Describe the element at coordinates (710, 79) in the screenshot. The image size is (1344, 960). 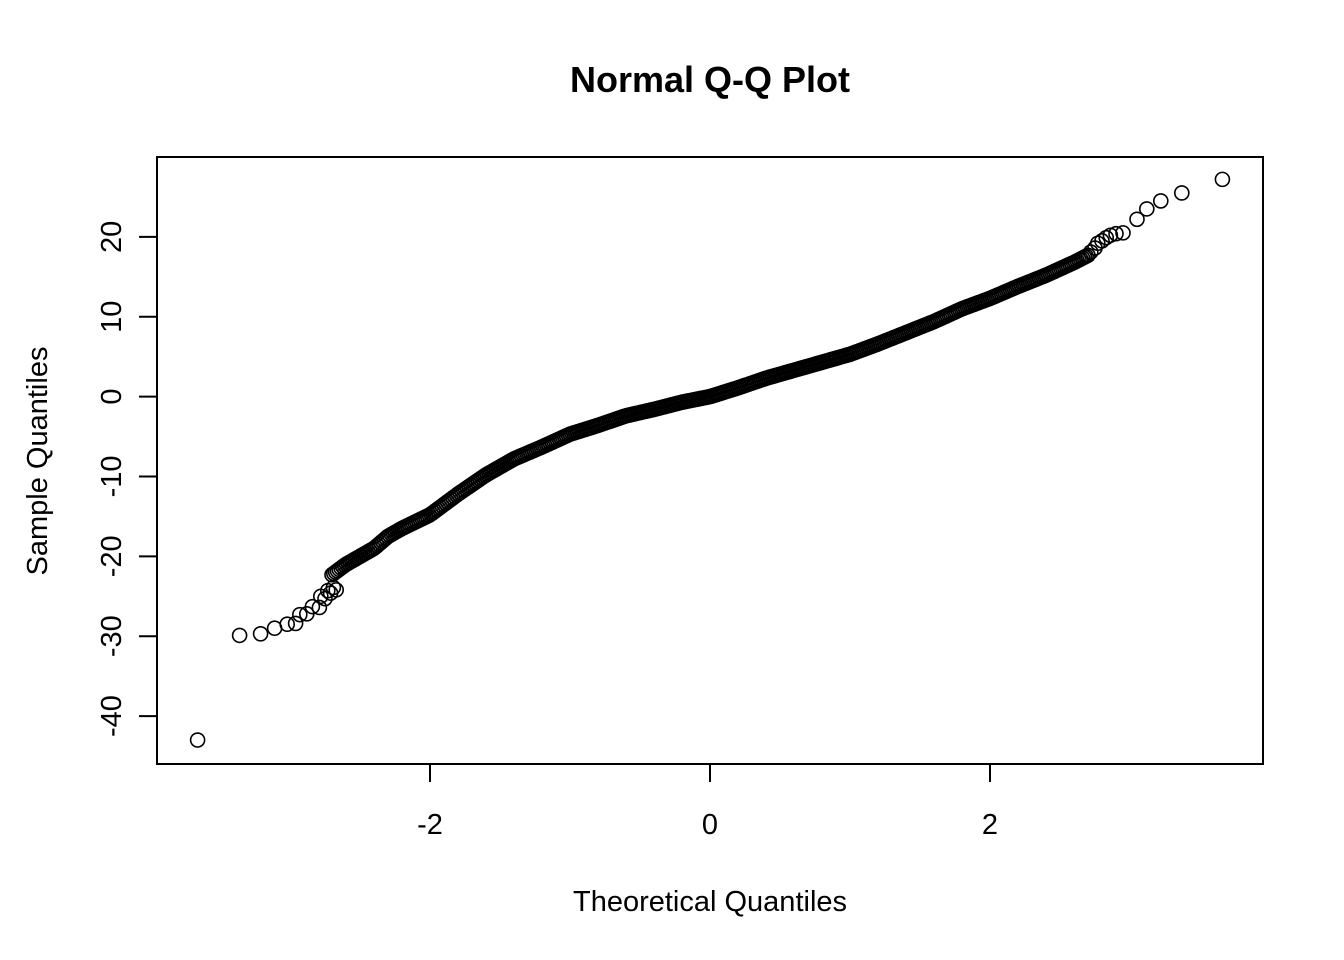
I see `chart-title: Normal Q-Q Plot` at that location.